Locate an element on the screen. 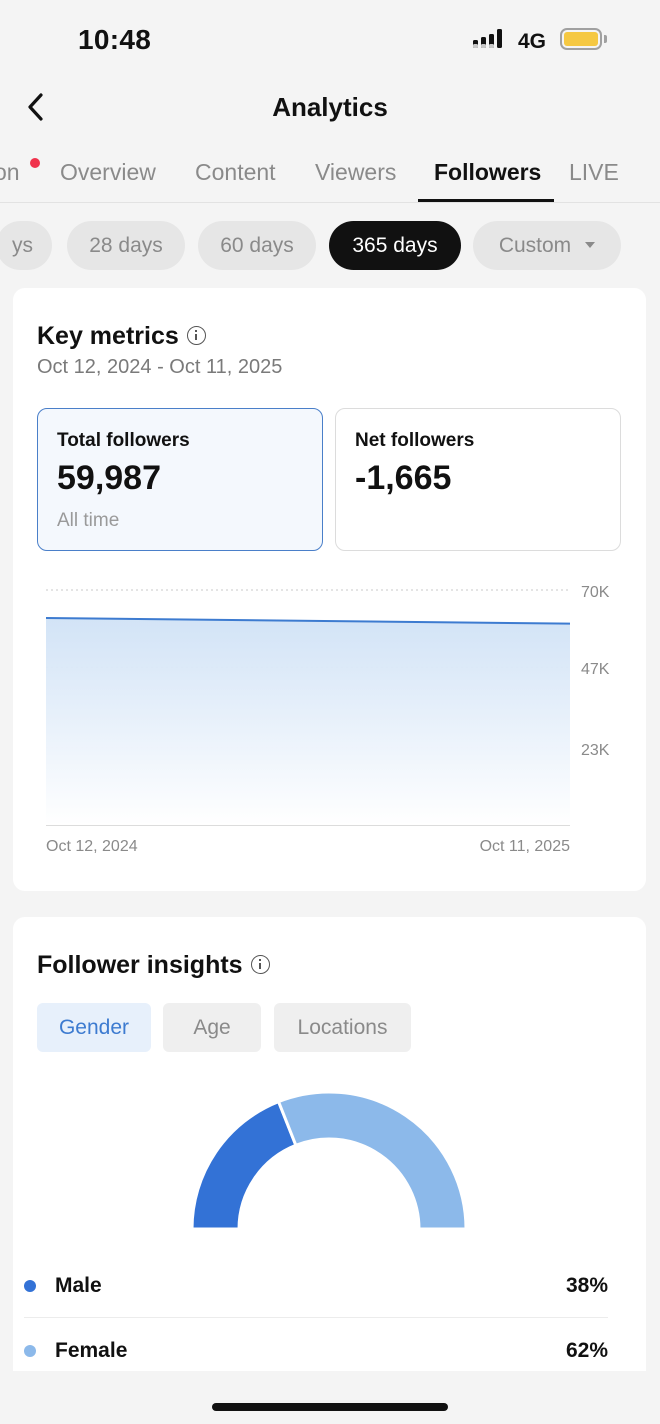 This screenshot has height=1424, width=660. gender-donut-chart is located at coordinates (329, 1162).